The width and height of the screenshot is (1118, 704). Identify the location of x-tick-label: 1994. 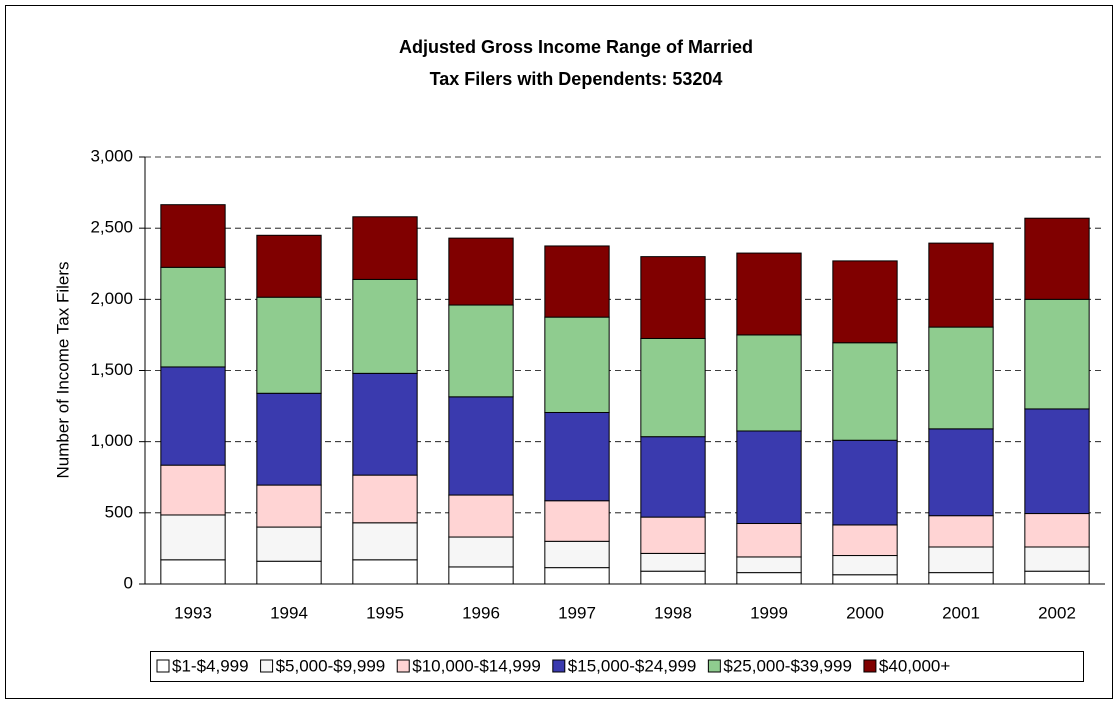
(289, 612).